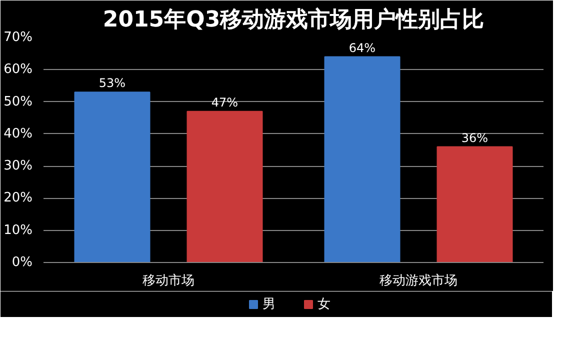  Describe the element at coordinates (18, 37) in the screenshot. I see `y-tick-label: 70%` at that location.